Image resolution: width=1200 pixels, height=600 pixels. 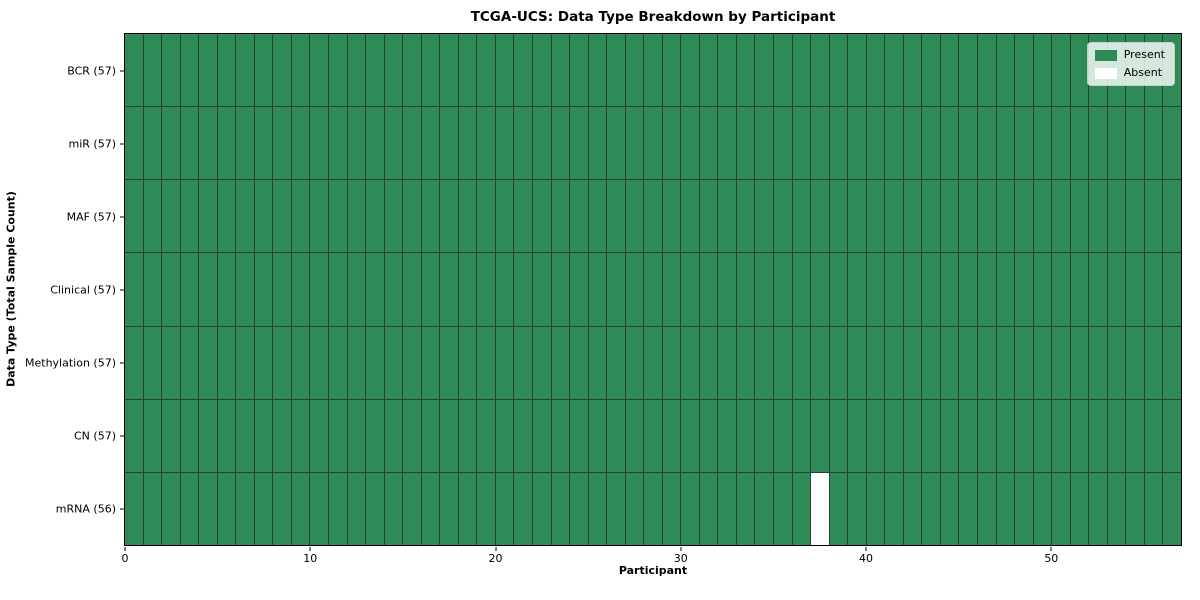 I want to click on x-tick-mark, so click(x=310, y=548).